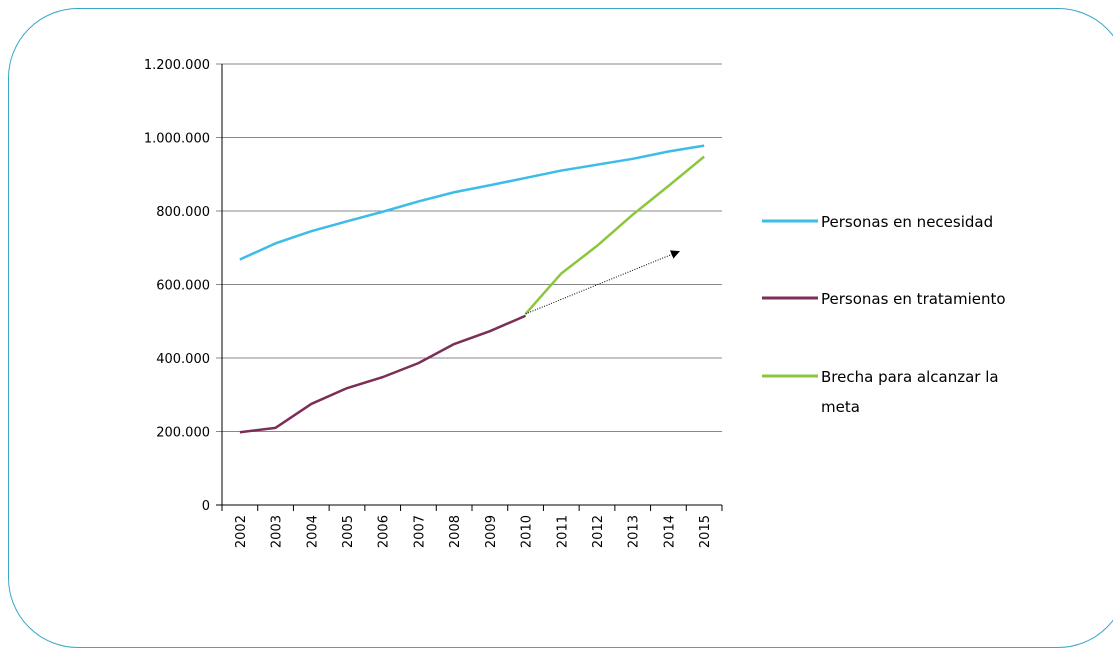  I want to click on x-tick-label: 2014, so click(669, 531).